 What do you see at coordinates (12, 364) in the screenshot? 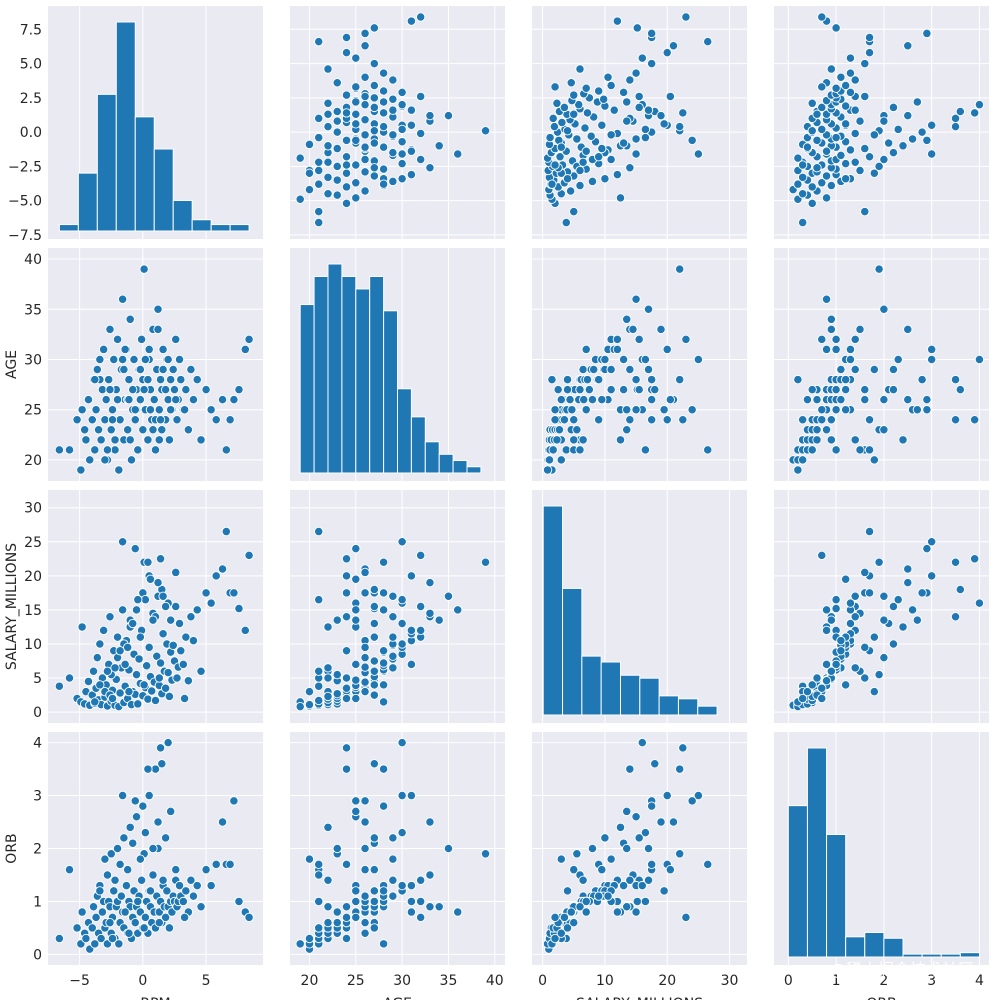
I see `y-axis-label: AGE` at bounding box center [12, 364].